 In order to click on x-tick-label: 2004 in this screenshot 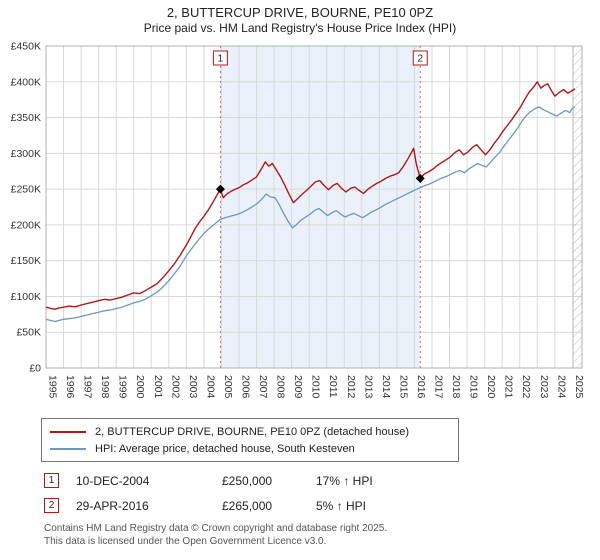, I will do `click(210, 387)`.